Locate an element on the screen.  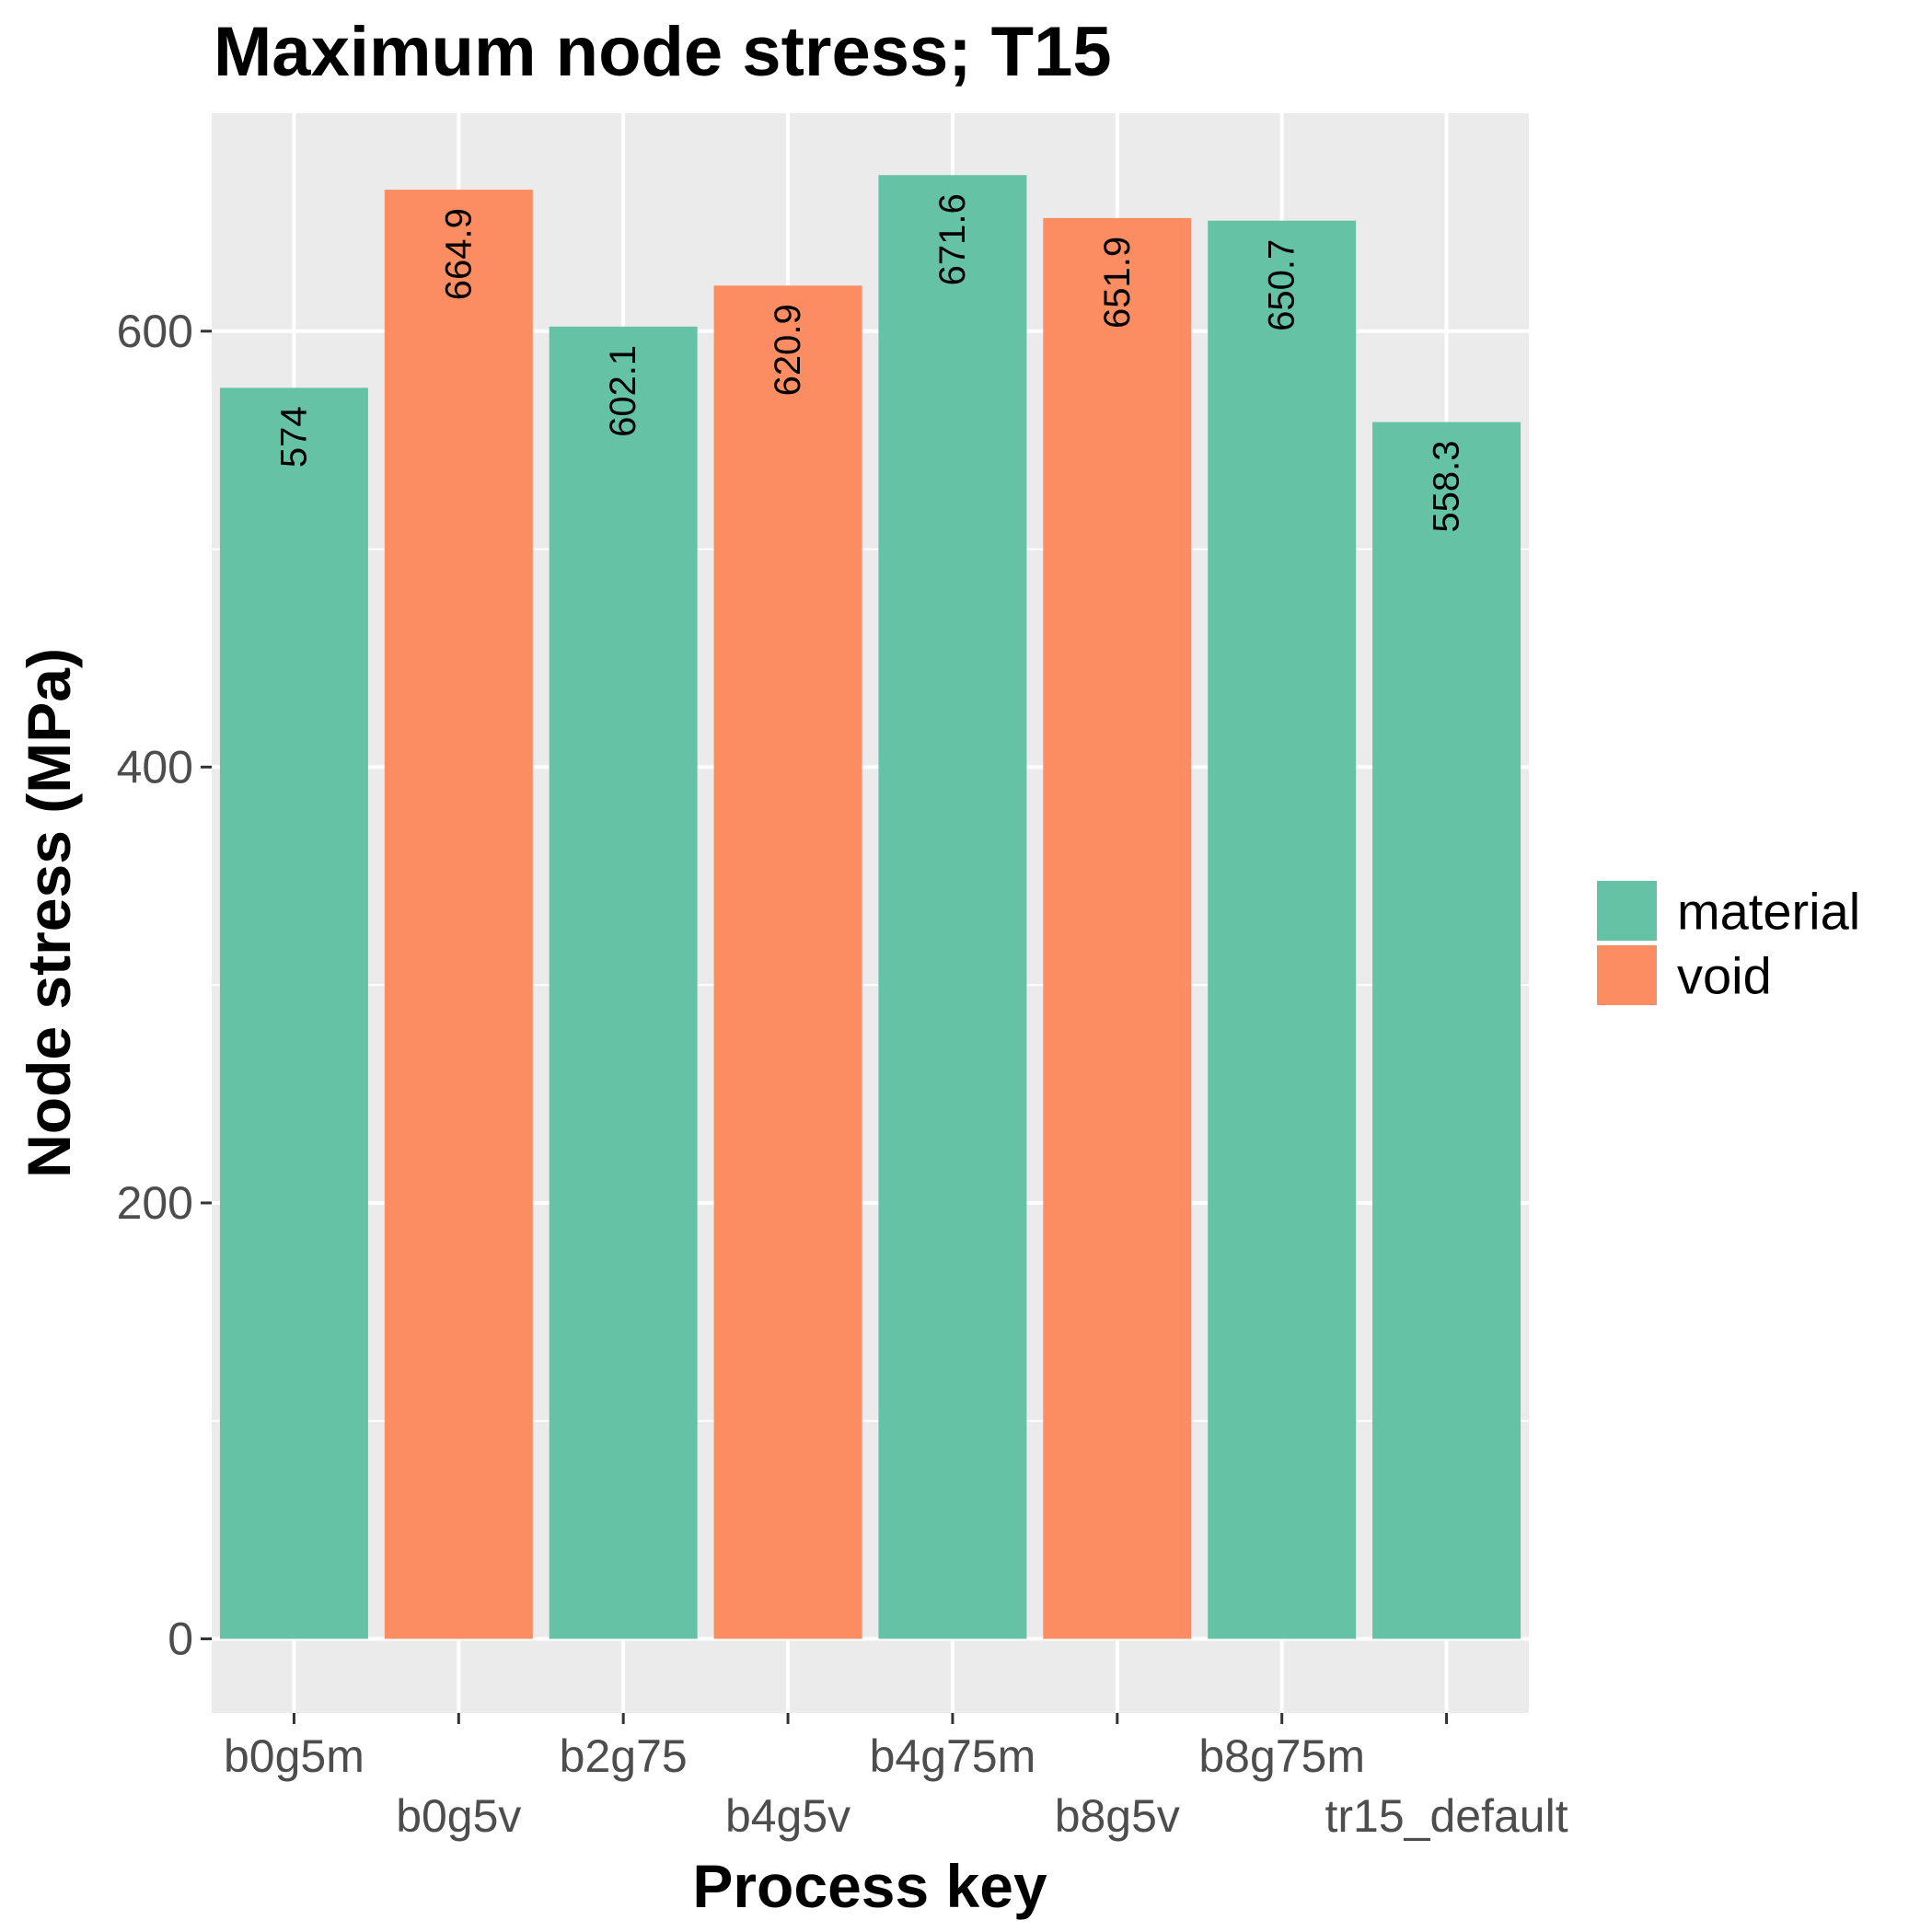
x-tick-label: b2g75 is located at coordinates (624, 1756).